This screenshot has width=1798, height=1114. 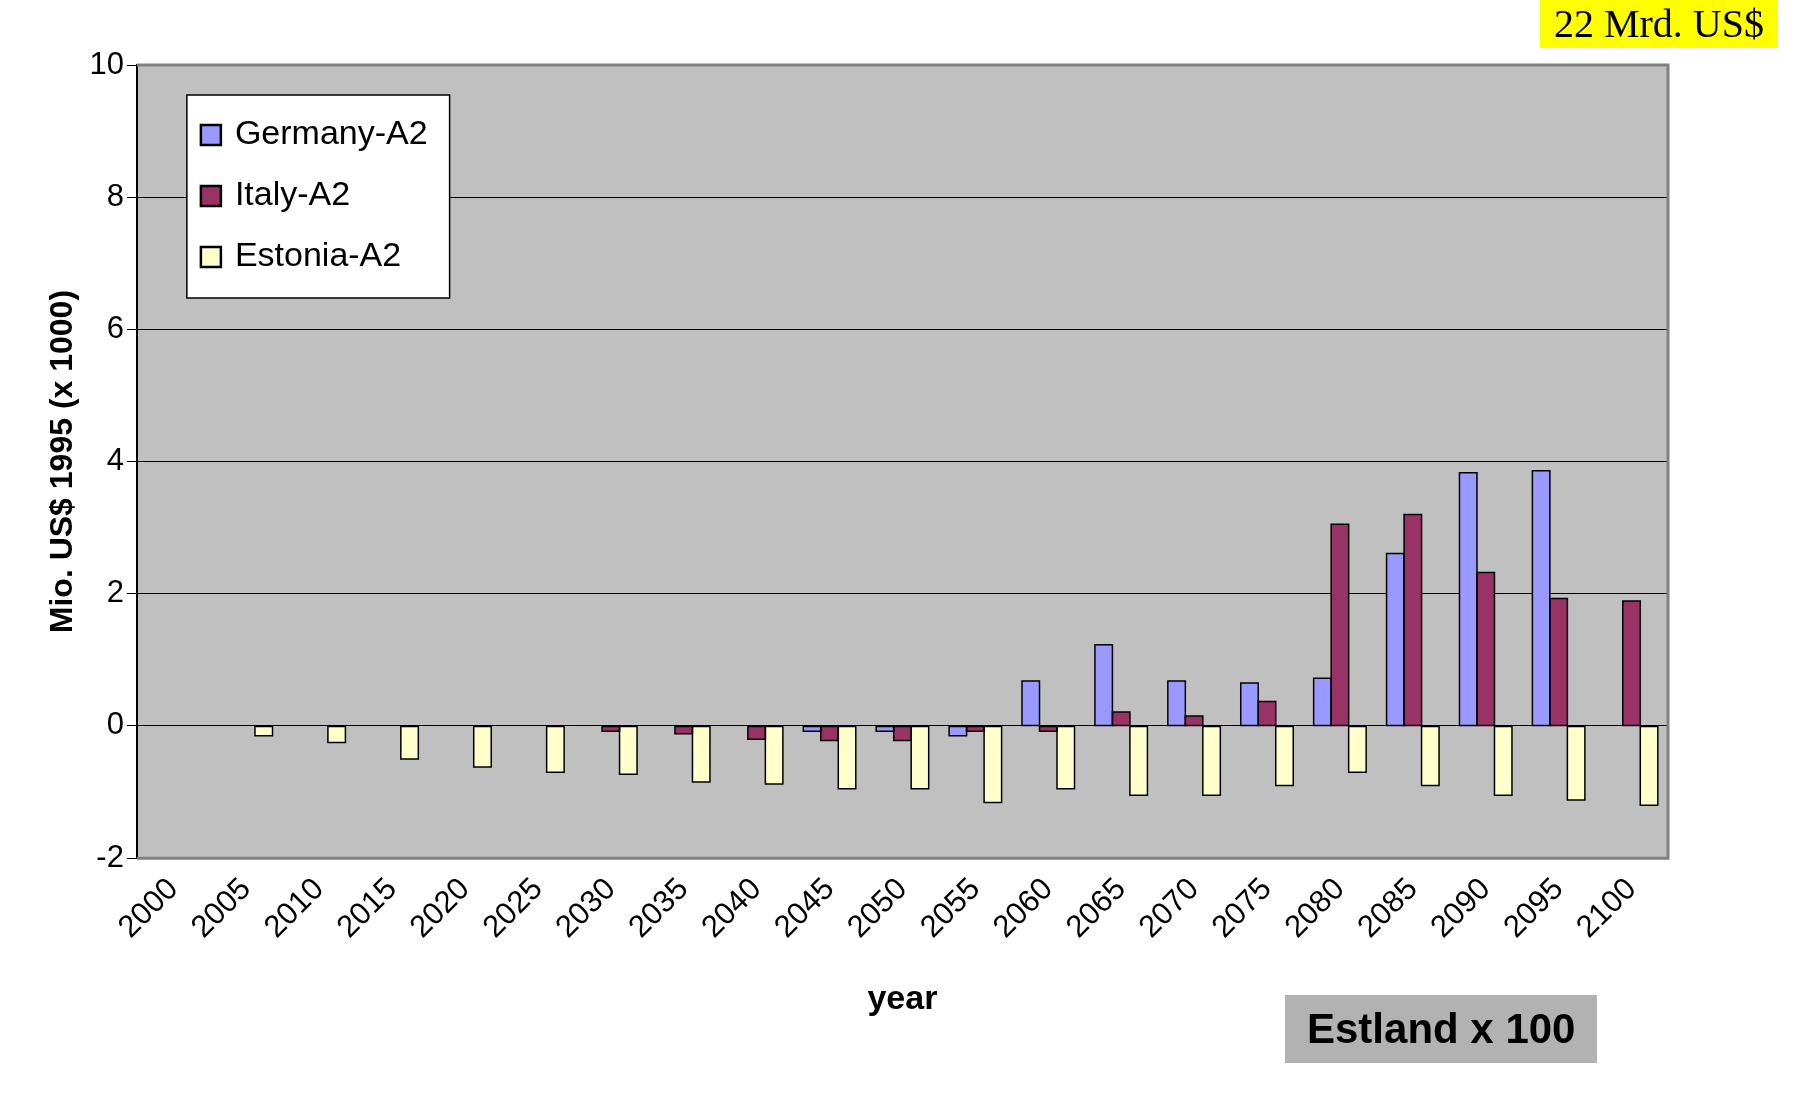 I want to click on y-tick-label: 10, so click(x=106, y=63).